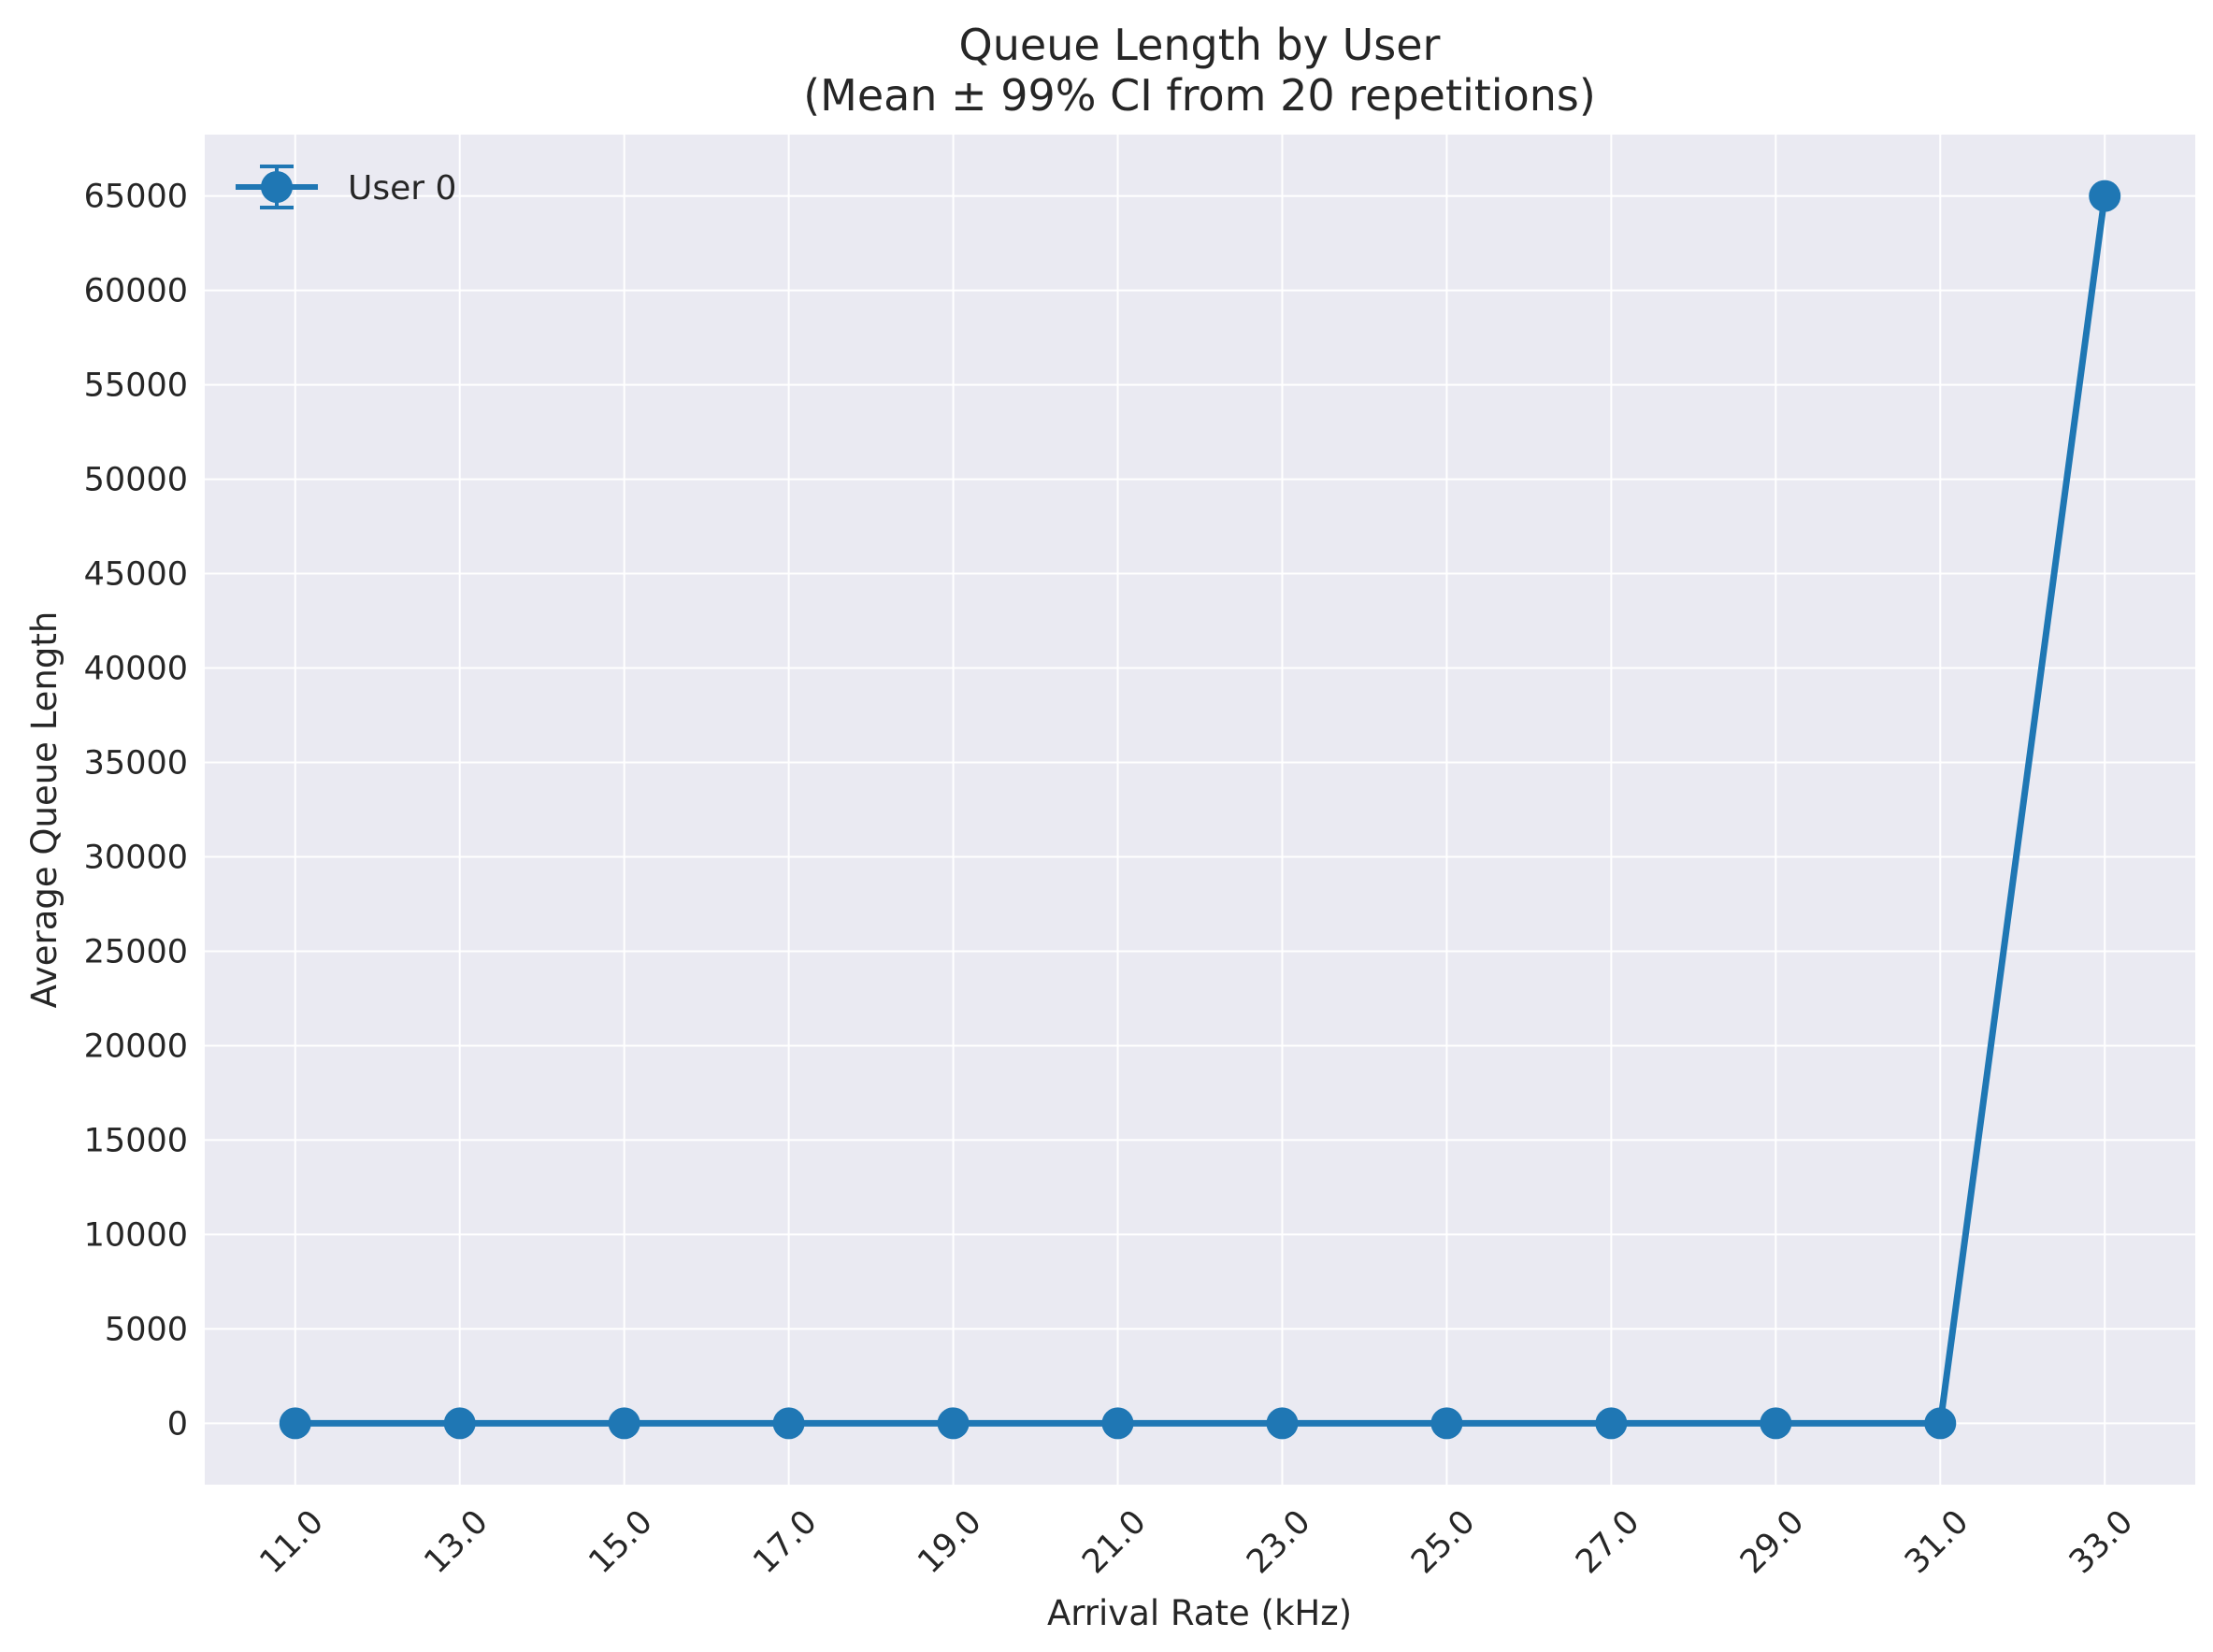 This screenshot has height=1652, width=2213. Describe the element at coordinates (346, 187) in the screenshot. I see `legend: User 0` at that location.